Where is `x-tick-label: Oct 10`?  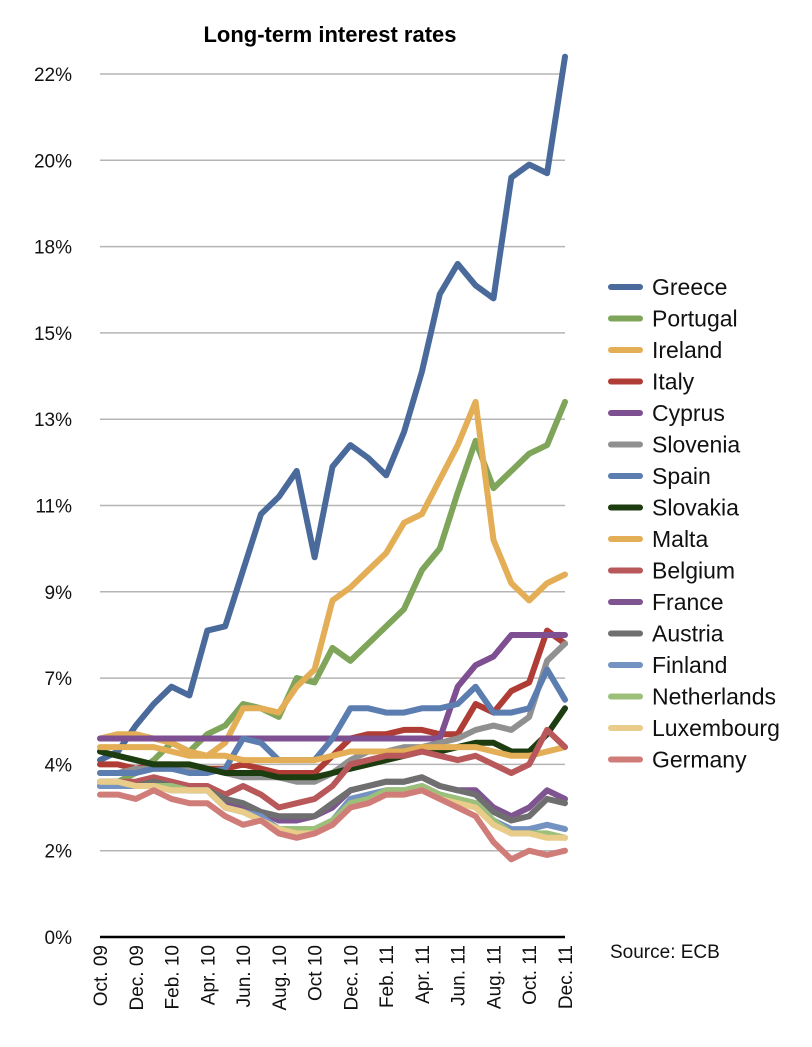
x-tick-label: Oct 10 is located at coordinates (316, 973).